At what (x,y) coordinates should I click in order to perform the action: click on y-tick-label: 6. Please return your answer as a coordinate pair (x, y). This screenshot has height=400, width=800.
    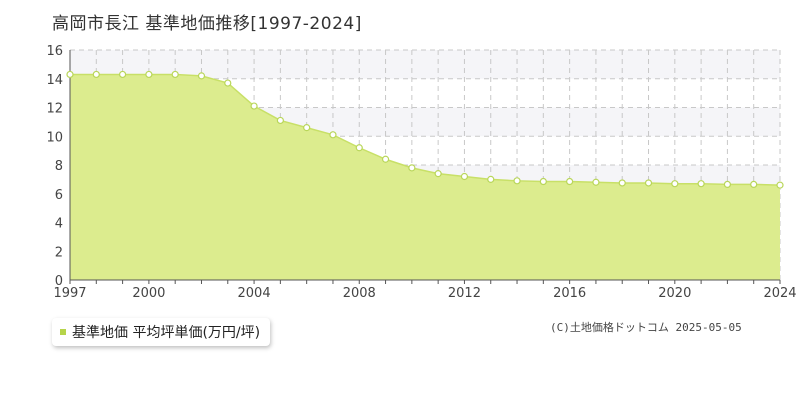
    Looking at the image, I should click on (59, 195).